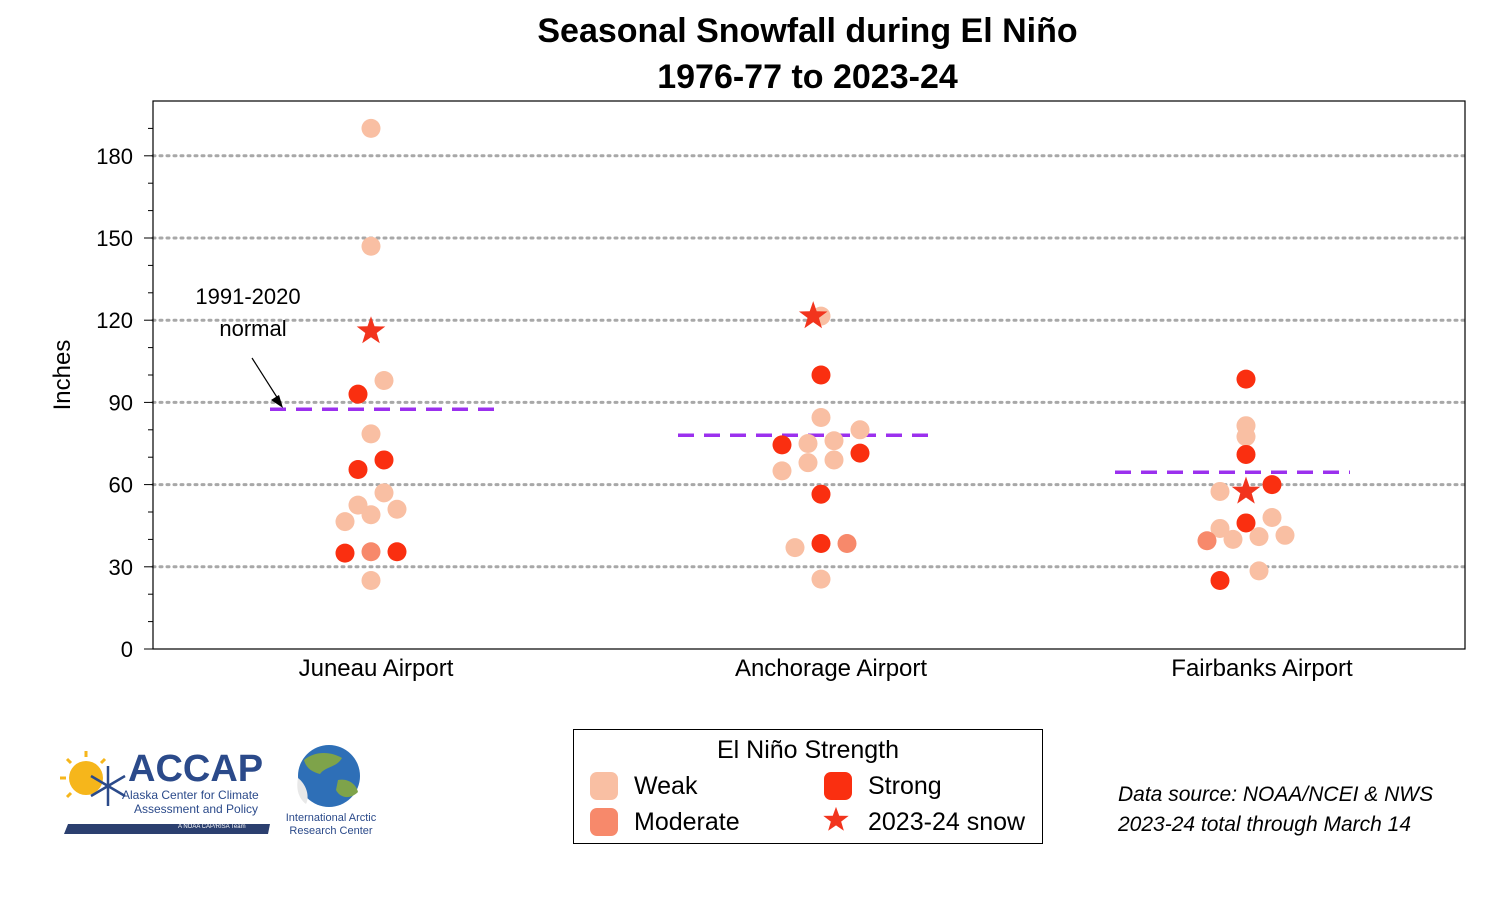 The width and height of the screenshot is (1500, 900). I want to click on accap-tagline: A NOAA CAP/RISA Team, so click(212, 827).